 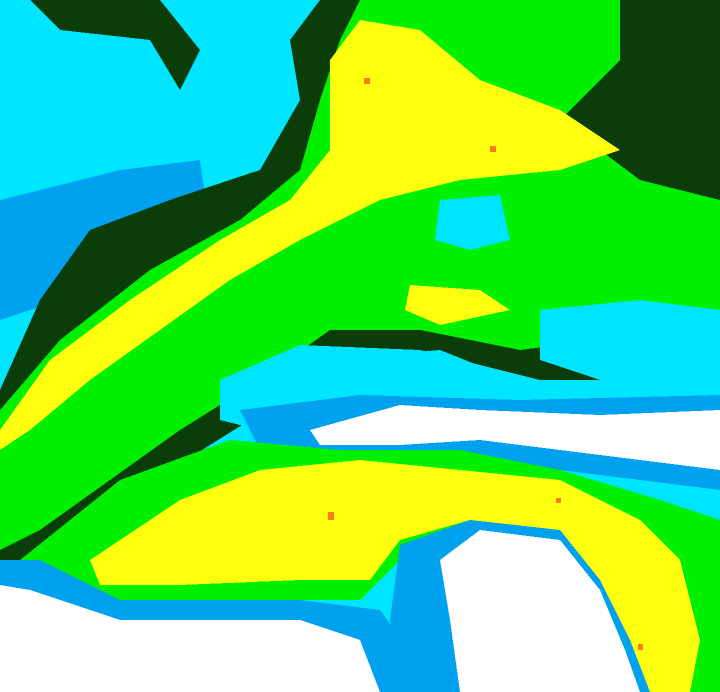 What do you see at coordinates (515, 437) in the screenshot?
I see `region-white-strip` at bounding box center [515, 437].